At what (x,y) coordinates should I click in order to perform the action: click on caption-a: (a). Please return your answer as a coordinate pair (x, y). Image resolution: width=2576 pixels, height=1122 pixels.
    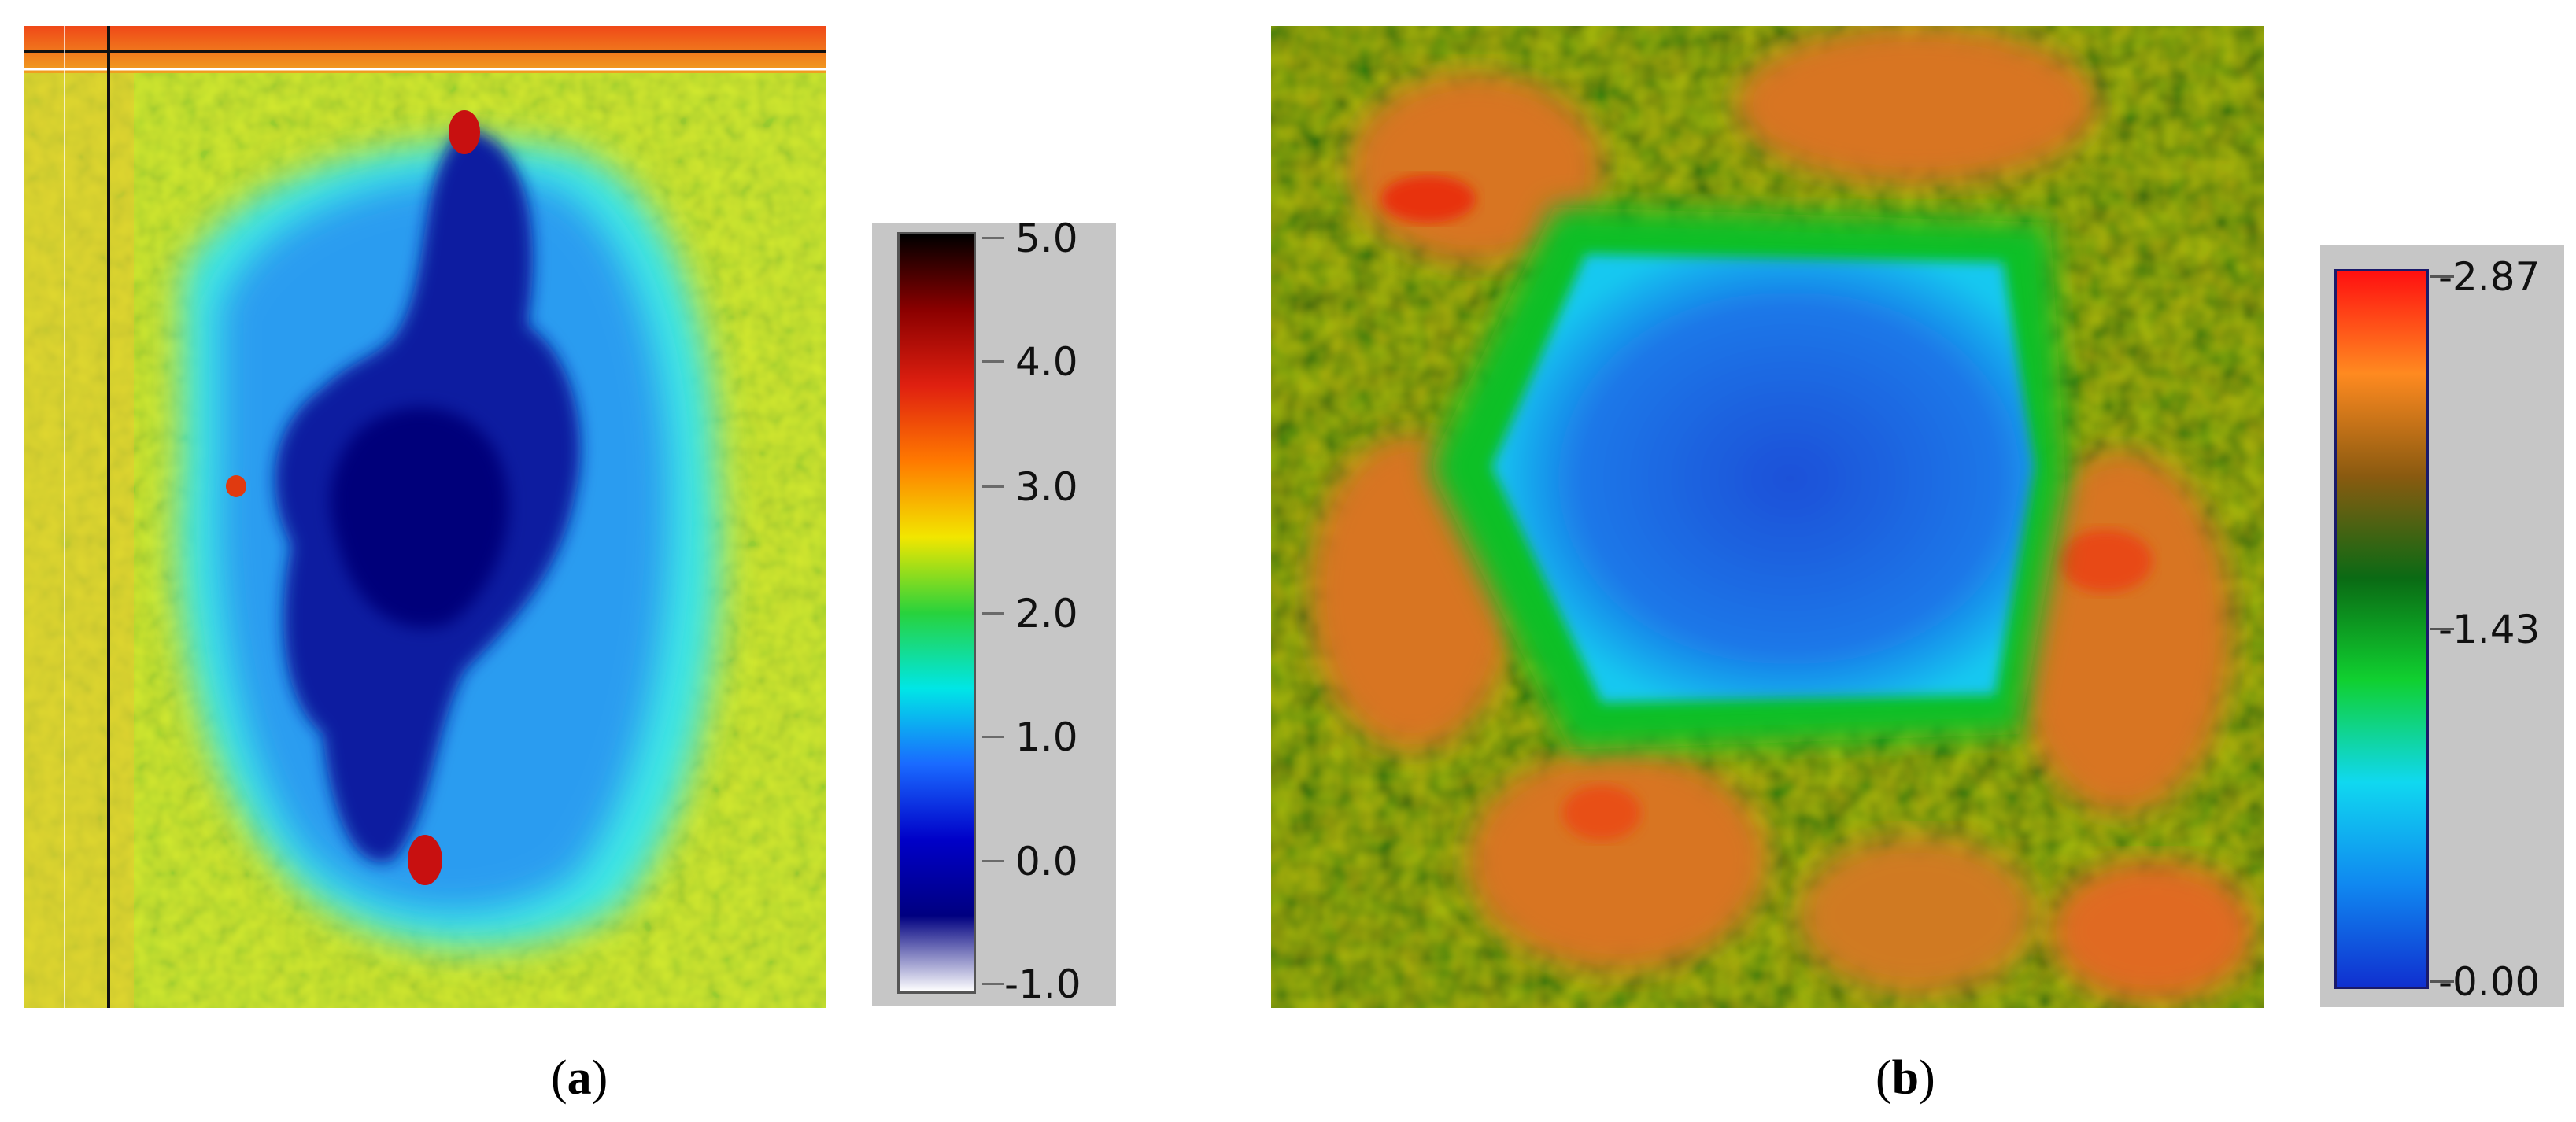
    Looking at the image, I should click on (579, 1078).